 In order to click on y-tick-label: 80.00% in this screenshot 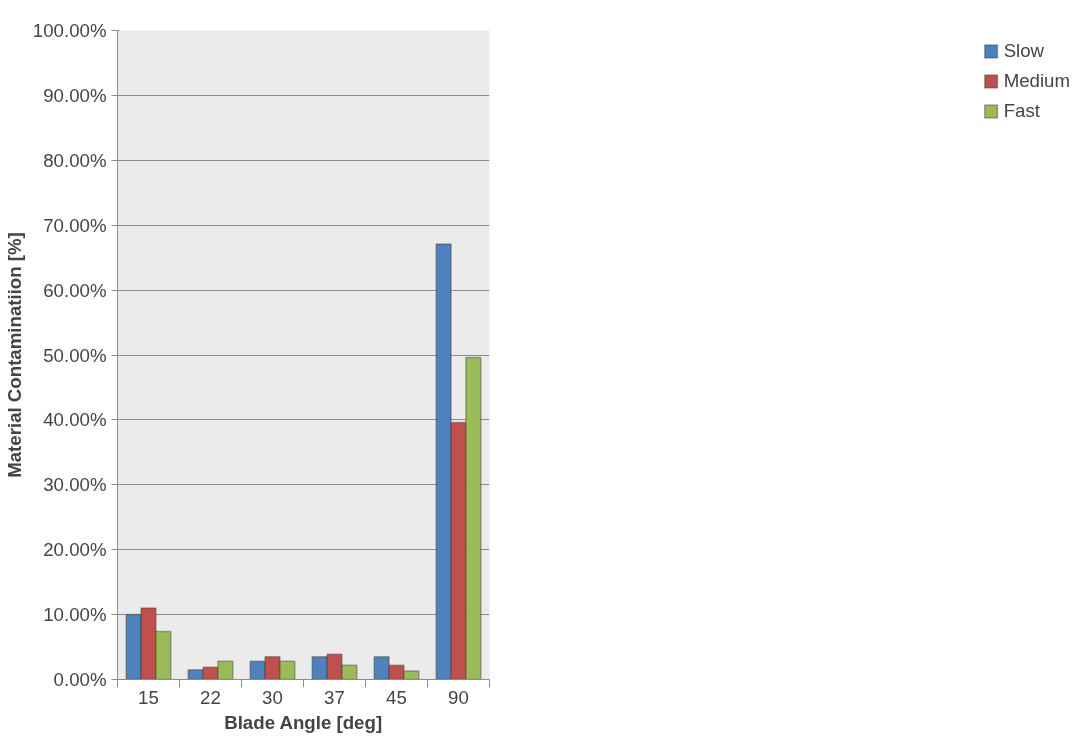, I will do `click(75, 160)`.